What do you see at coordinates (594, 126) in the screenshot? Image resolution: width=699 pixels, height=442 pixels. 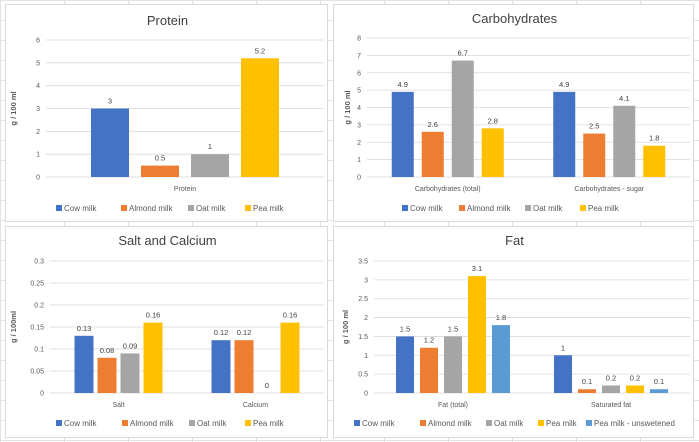 I see `data-label: 2.5` at bounding box center [594, 126].